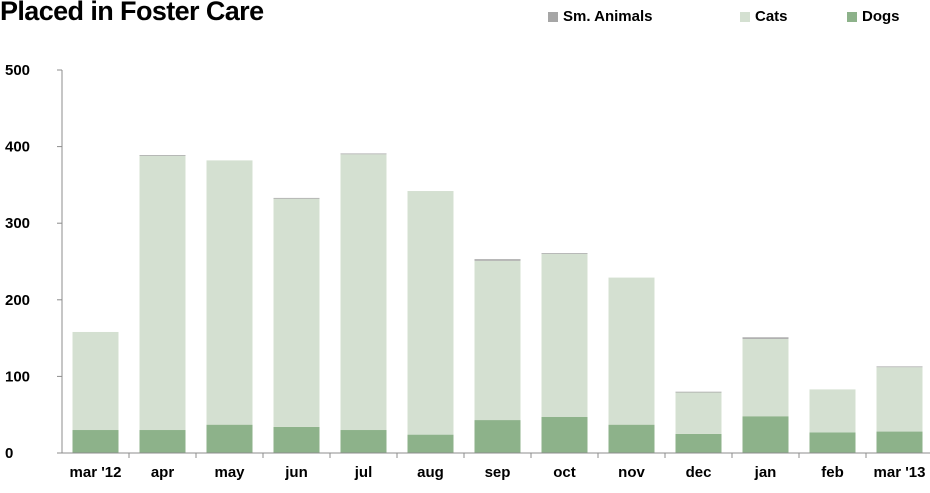  Describe the element at coordinates (162, 441) in the screenshot. I see `bar-dogs-apr` at that location.